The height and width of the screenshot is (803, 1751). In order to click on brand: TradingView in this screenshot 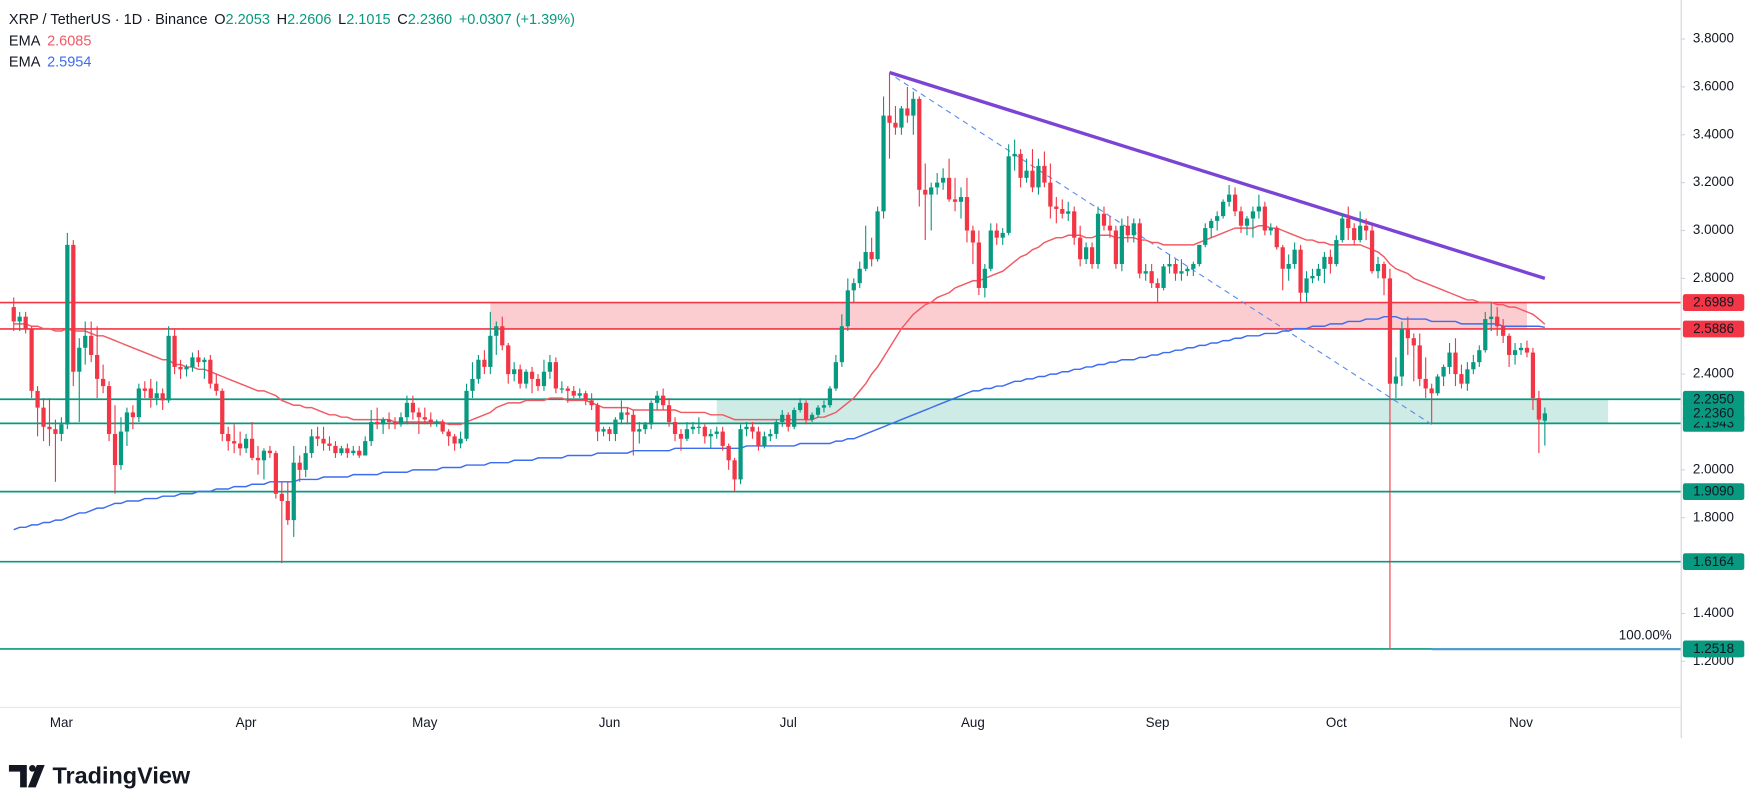, I will do `click(121, 775)`.